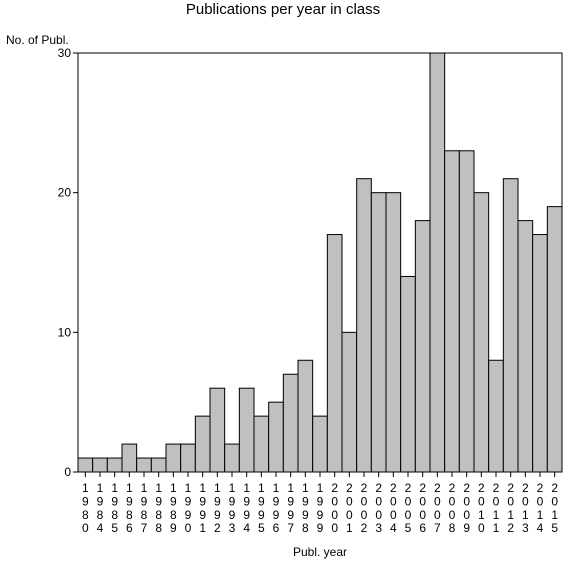 The width and height of the screenshot is (567, 567). Describe the element at coordinates (65, 193) in the screenshot. I see `y-tick-label: 20` at that location.